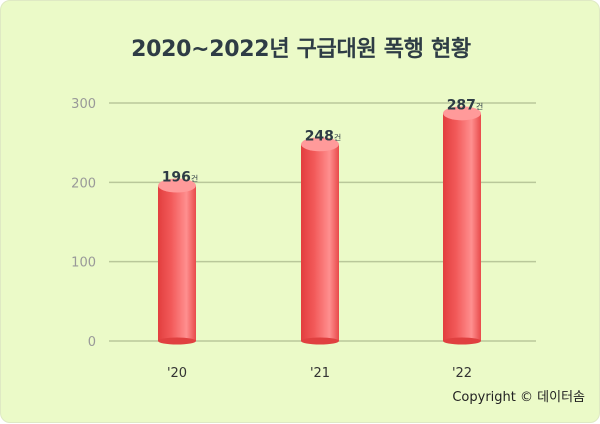 This screenshot has width=600, height=424. Describe the element at coordinates (83, 263) in the screenshot. I see `y-tick-label: 100` at that location.